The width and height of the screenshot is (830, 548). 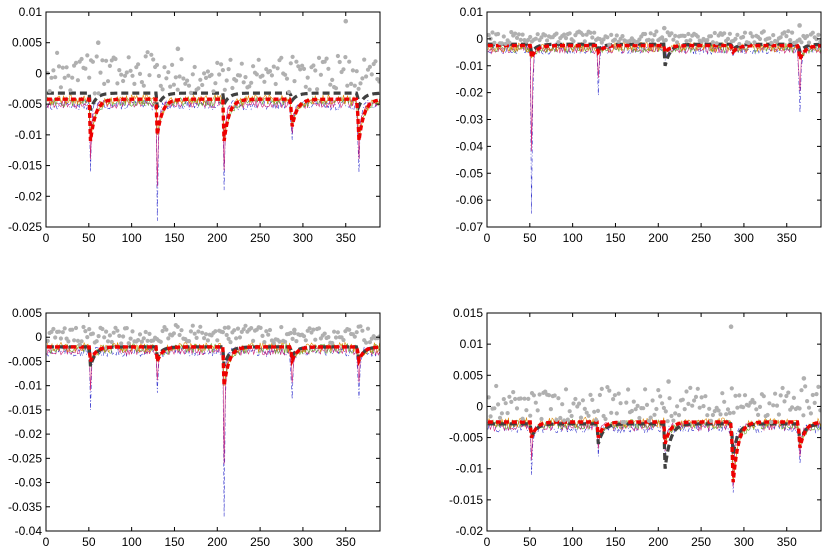 What do you see at coordinates (27, 43) in the screenshot?
I see `y-tick-label: 0.005` at bounding box center [27, 43].